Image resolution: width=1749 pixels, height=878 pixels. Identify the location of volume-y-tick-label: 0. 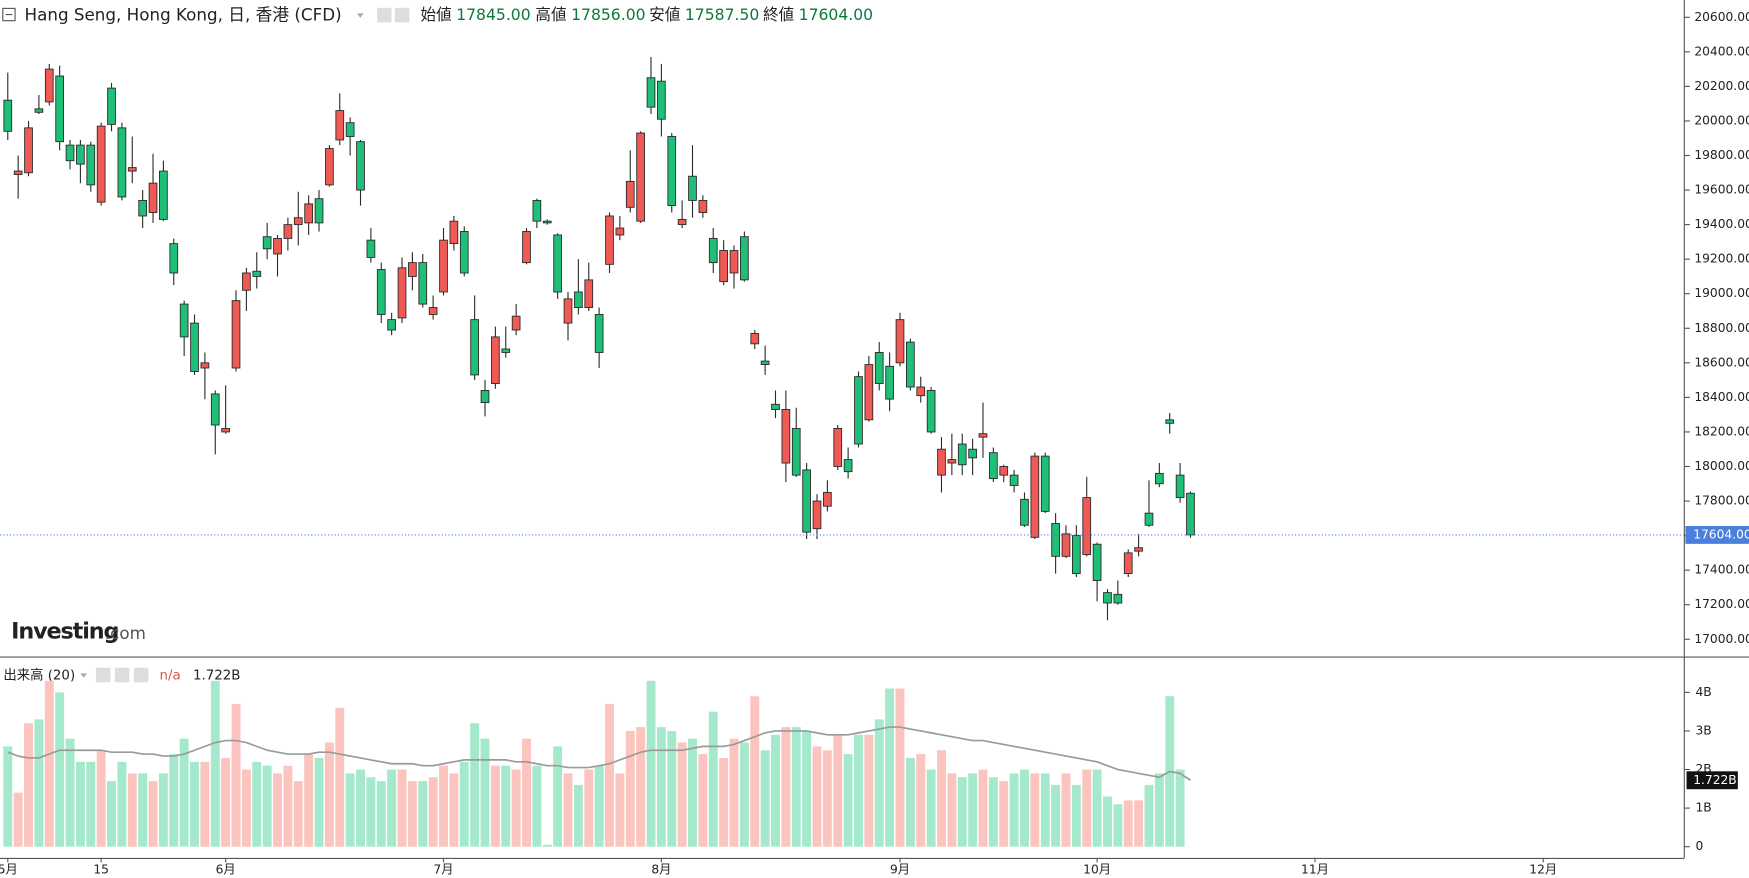
(1699, 846).